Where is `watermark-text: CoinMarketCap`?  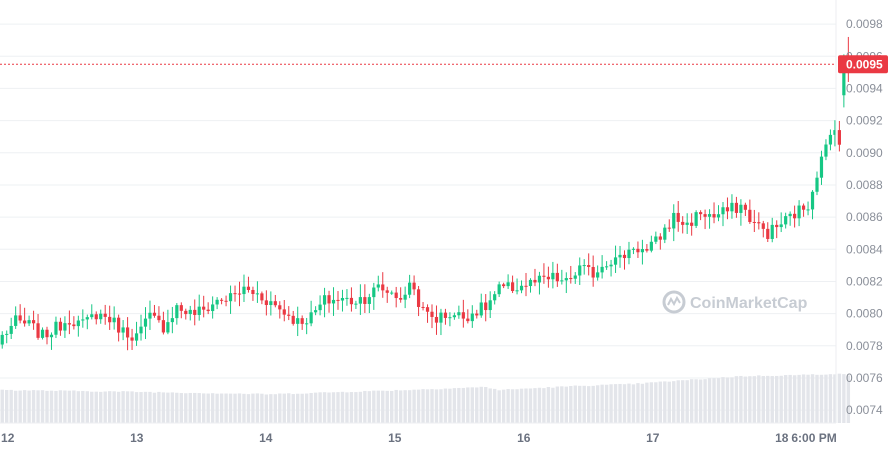 watermark-text: CoinMarketCap is located at coordinates (749, 303).